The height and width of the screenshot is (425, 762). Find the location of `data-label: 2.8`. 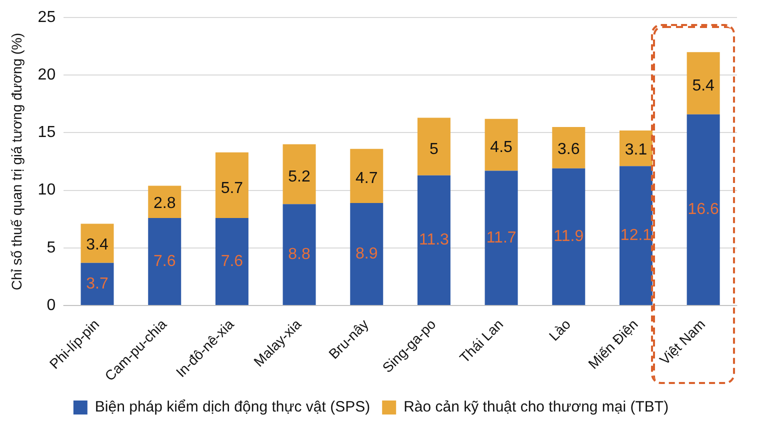

data-label: 2.8 is located at coordinates (164, 203).